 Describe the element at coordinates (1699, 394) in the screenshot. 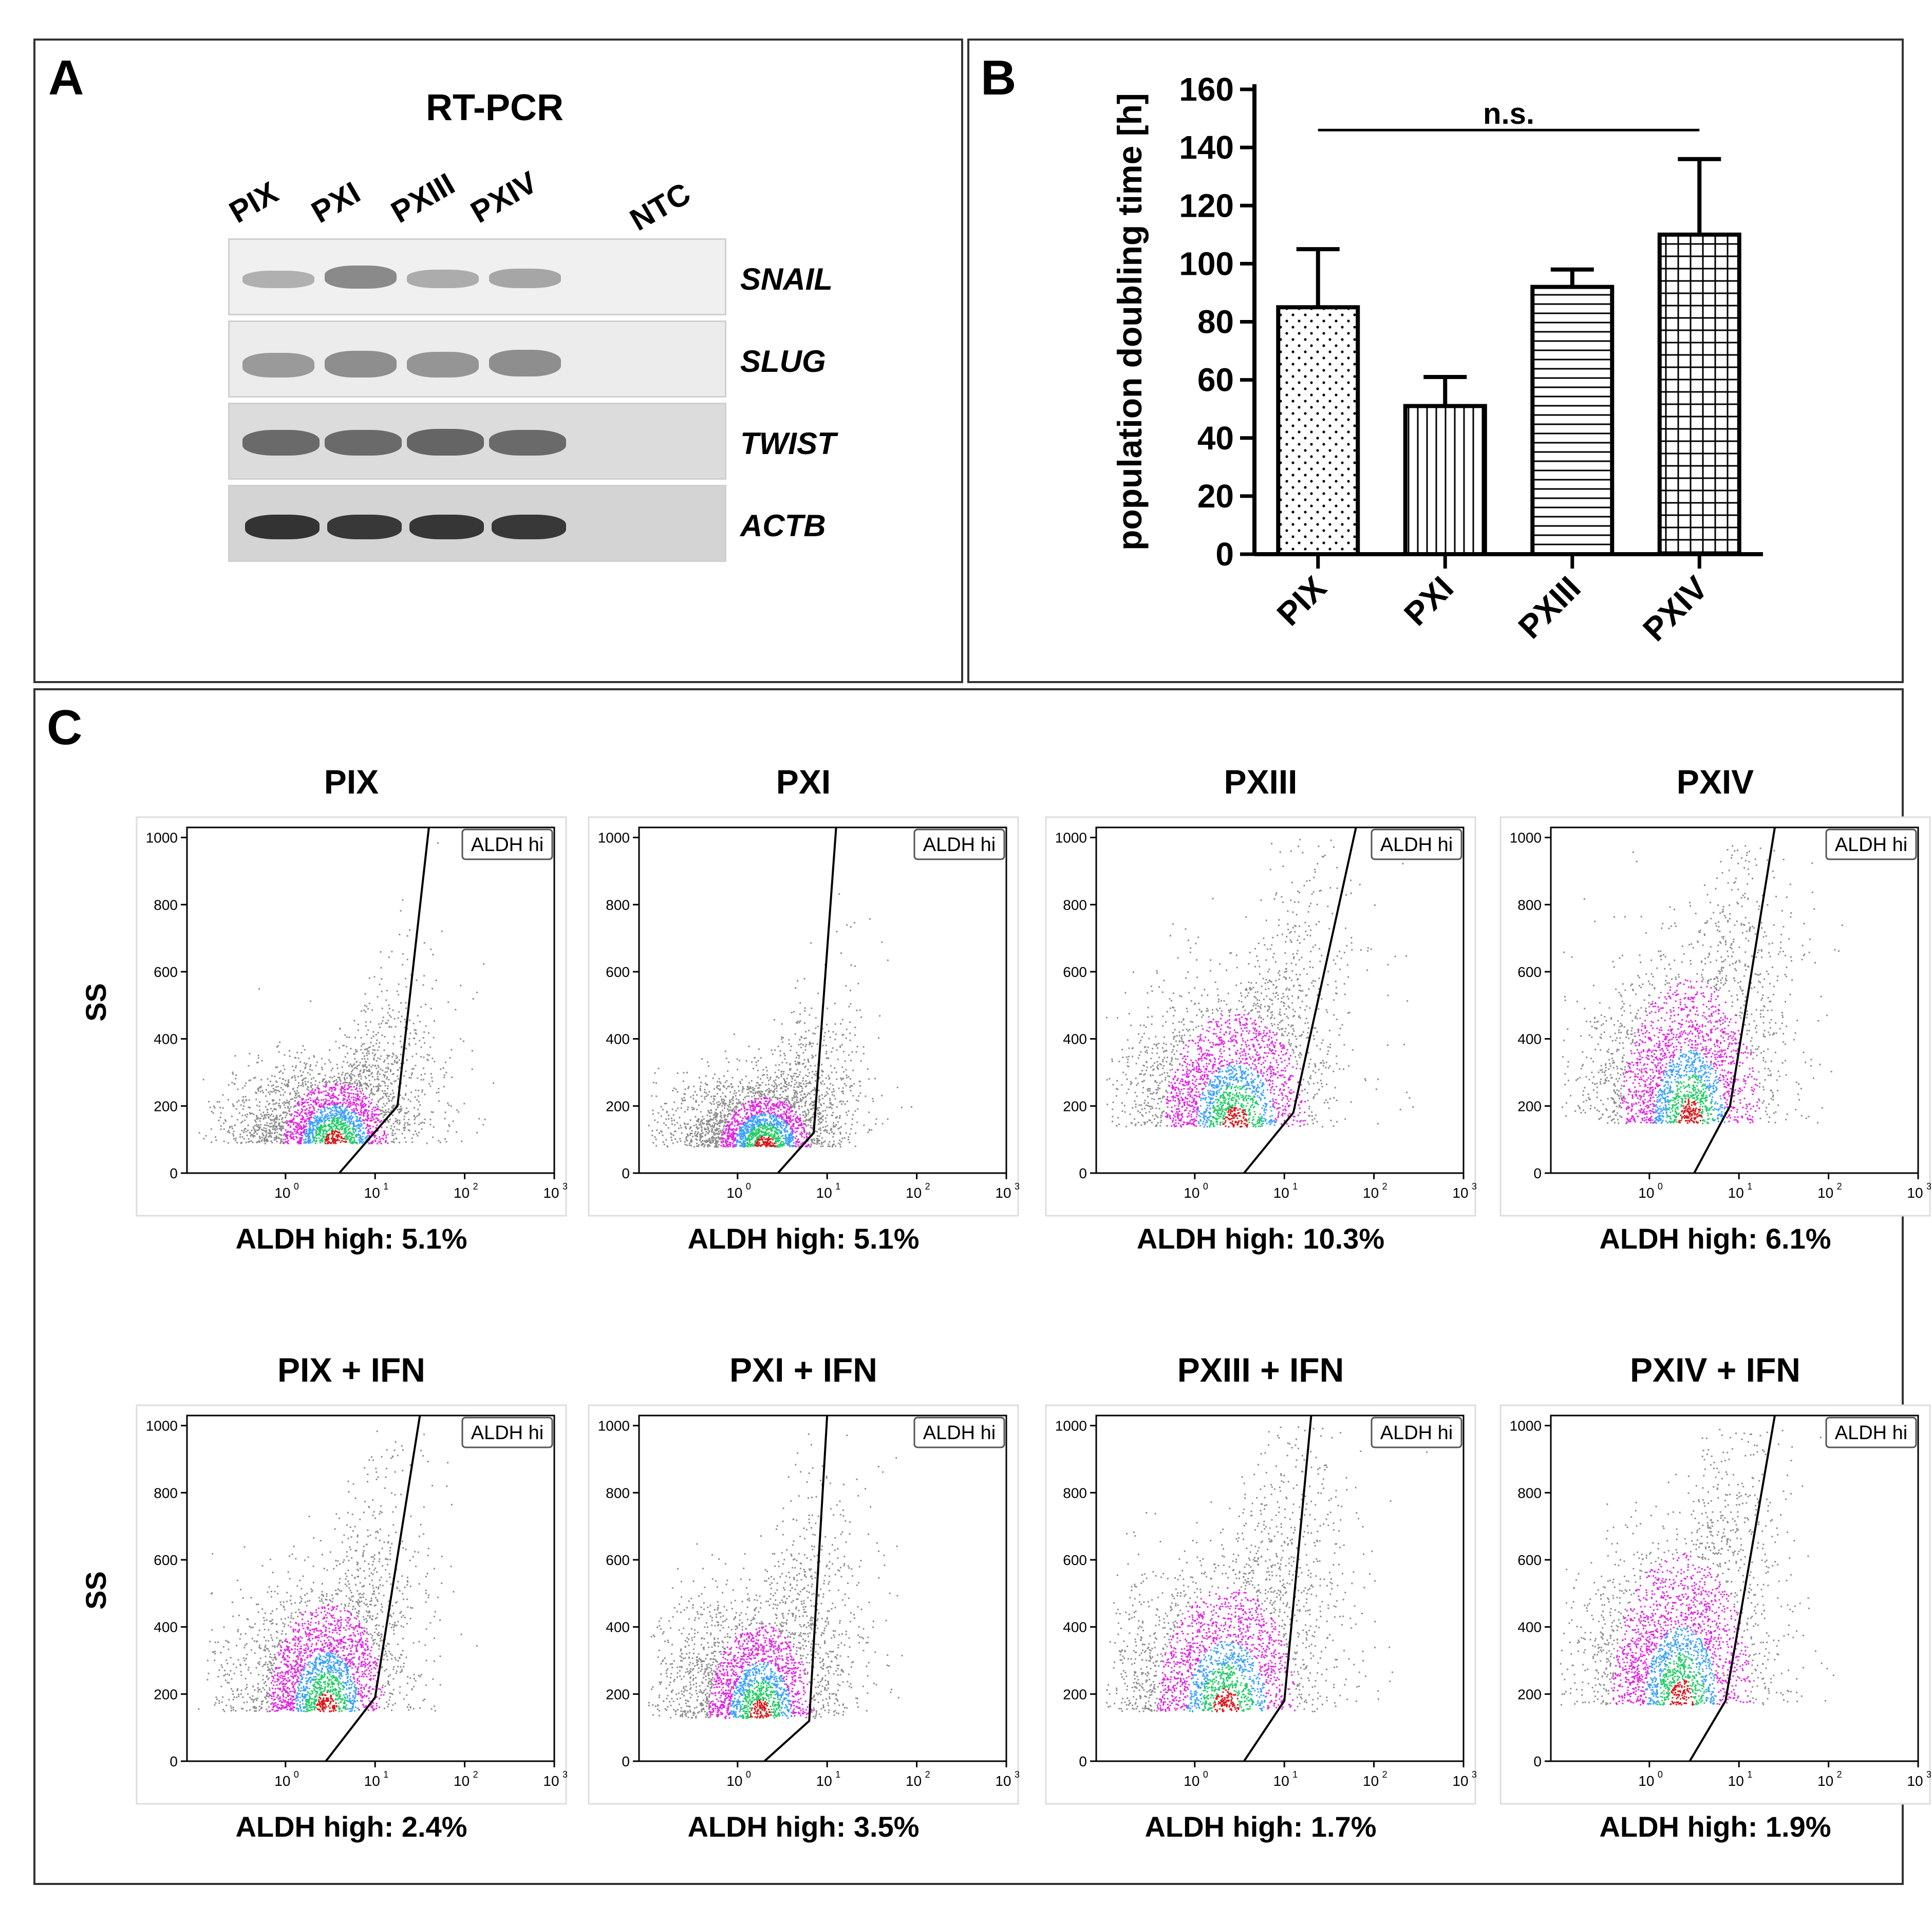

I see `bar-pxiv` at that location.